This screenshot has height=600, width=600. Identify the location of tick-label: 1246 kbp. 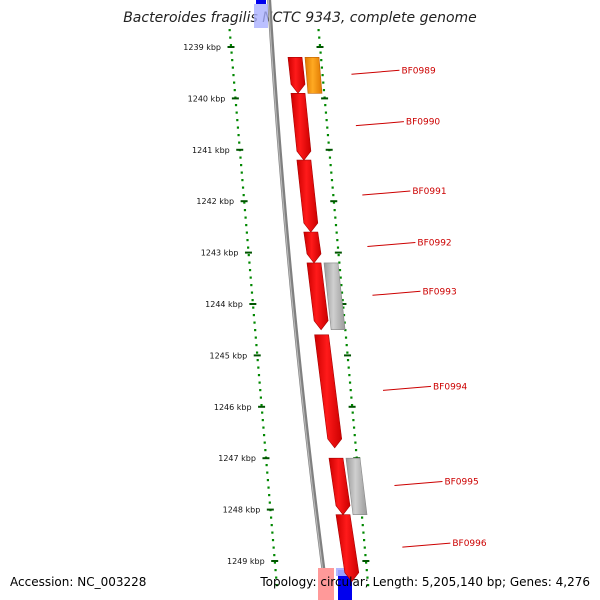
(233, 407).